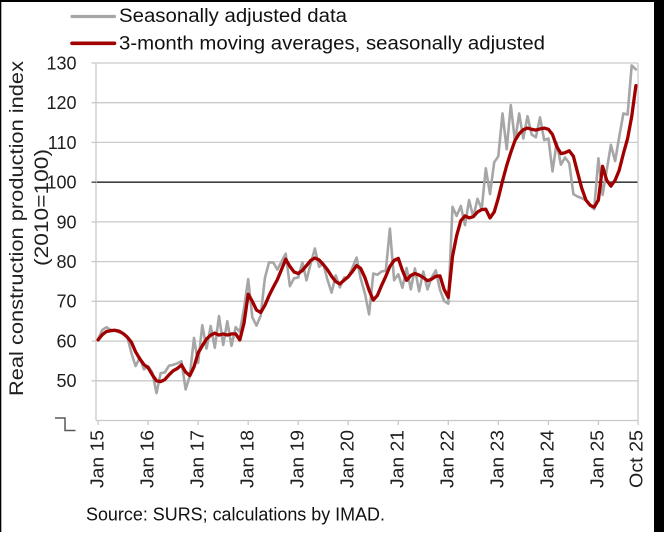 The width and height of the screenshot is (664, 537). What do you see at coordinates (66, 262) in the screenshot?
I see `svg-text: 80` at bounding box center [66, 262].